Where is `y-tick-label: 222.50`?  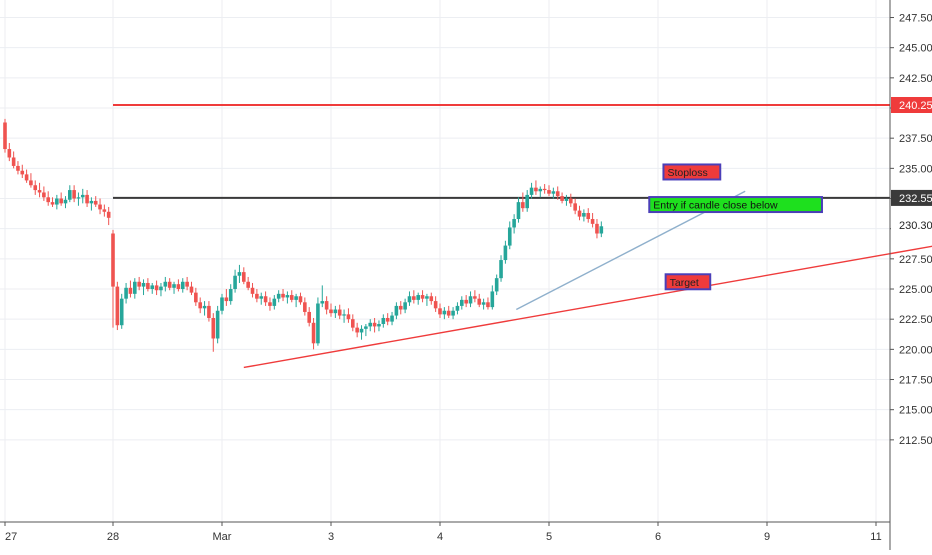 y-tick-label: 222.50 is located at coordinates (915, 320).